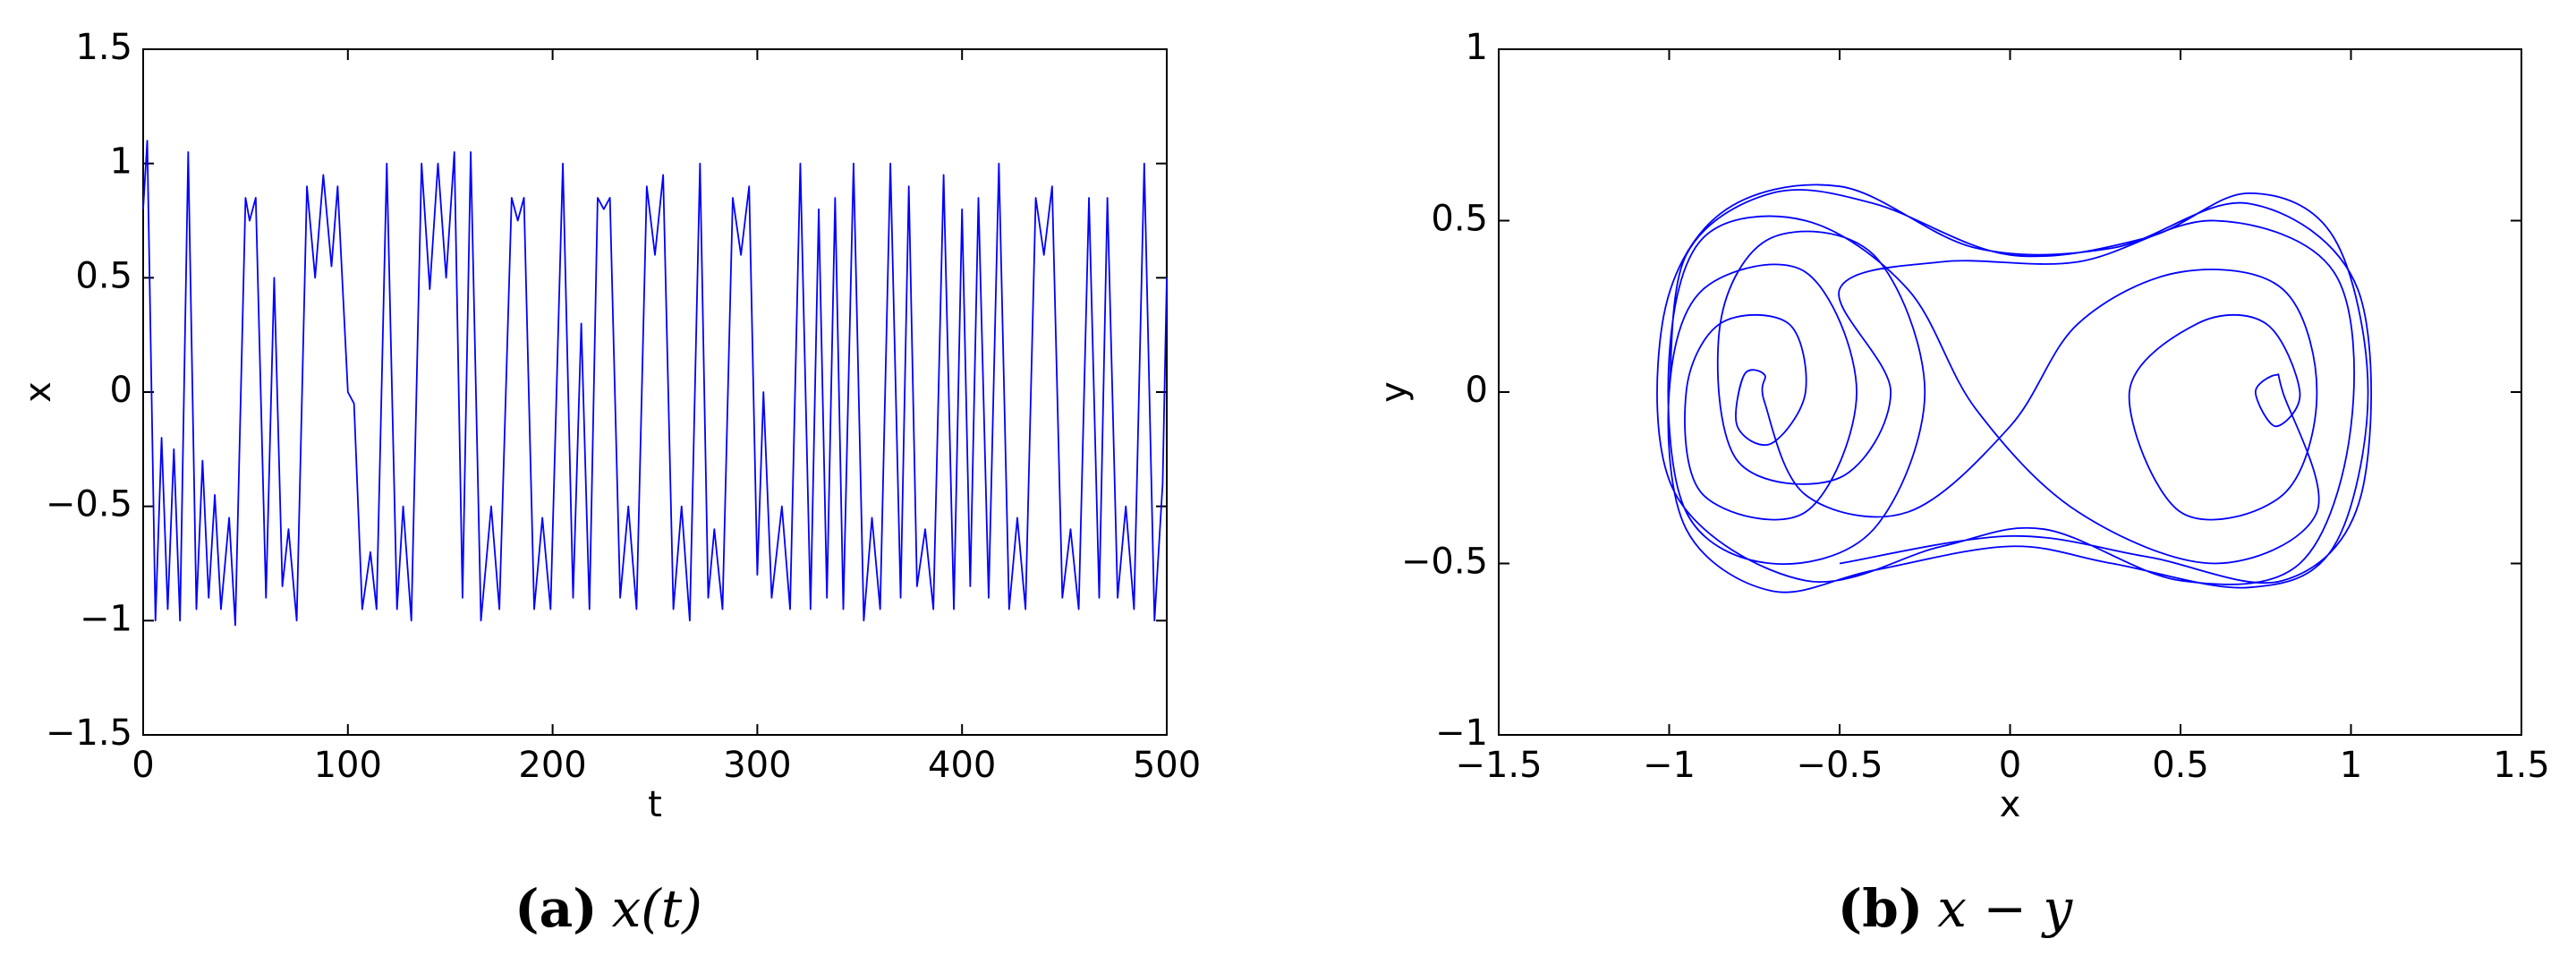 The image size is (2576, 973). What do you see at coordinates (2005, 909) in the screenshot?
I see `caption-text: x − y` at bounding box center [2005, 909].